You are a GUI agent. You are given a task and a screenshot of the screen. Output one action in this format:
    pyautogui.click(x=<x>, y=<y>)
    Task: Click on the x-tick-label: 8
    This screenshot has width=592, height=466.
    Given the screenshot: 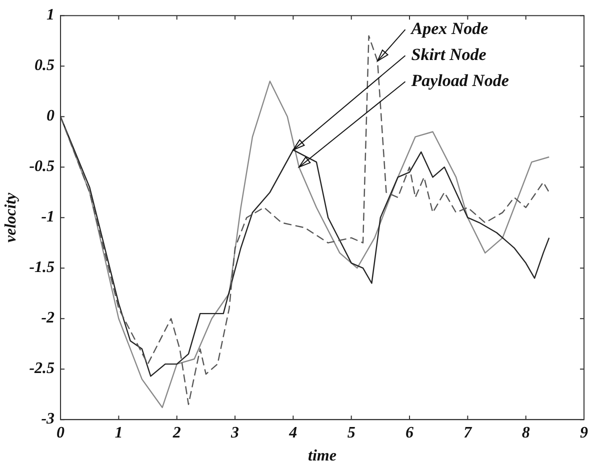 What is the action you would take?
    pyautogui.click(x=526, y=433)
    